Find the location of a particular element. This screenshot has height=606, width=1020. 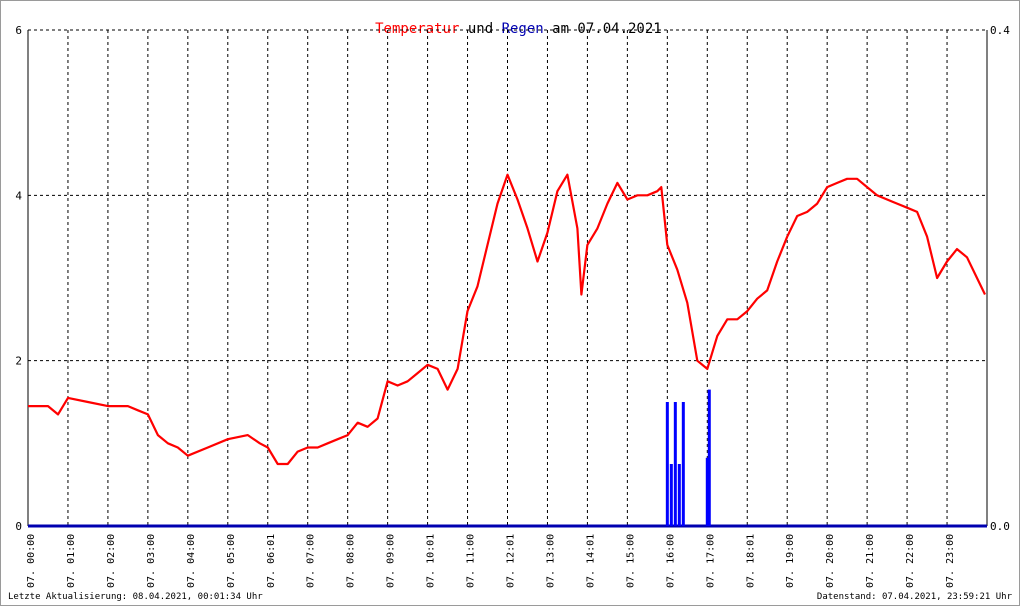

x-tick-label: 07. 19:00 is located at coordinates (790, 561).